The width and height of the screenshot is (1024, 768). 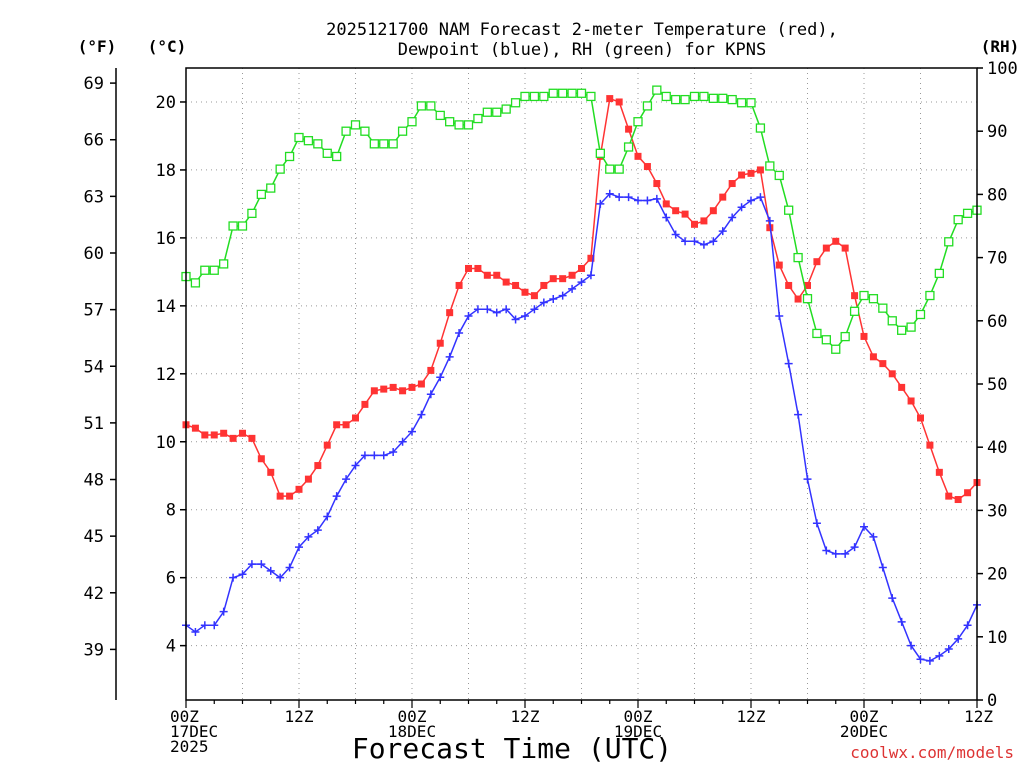 I want to click on fahrenheit-tick-label: 48, so click(x=94, y=481).